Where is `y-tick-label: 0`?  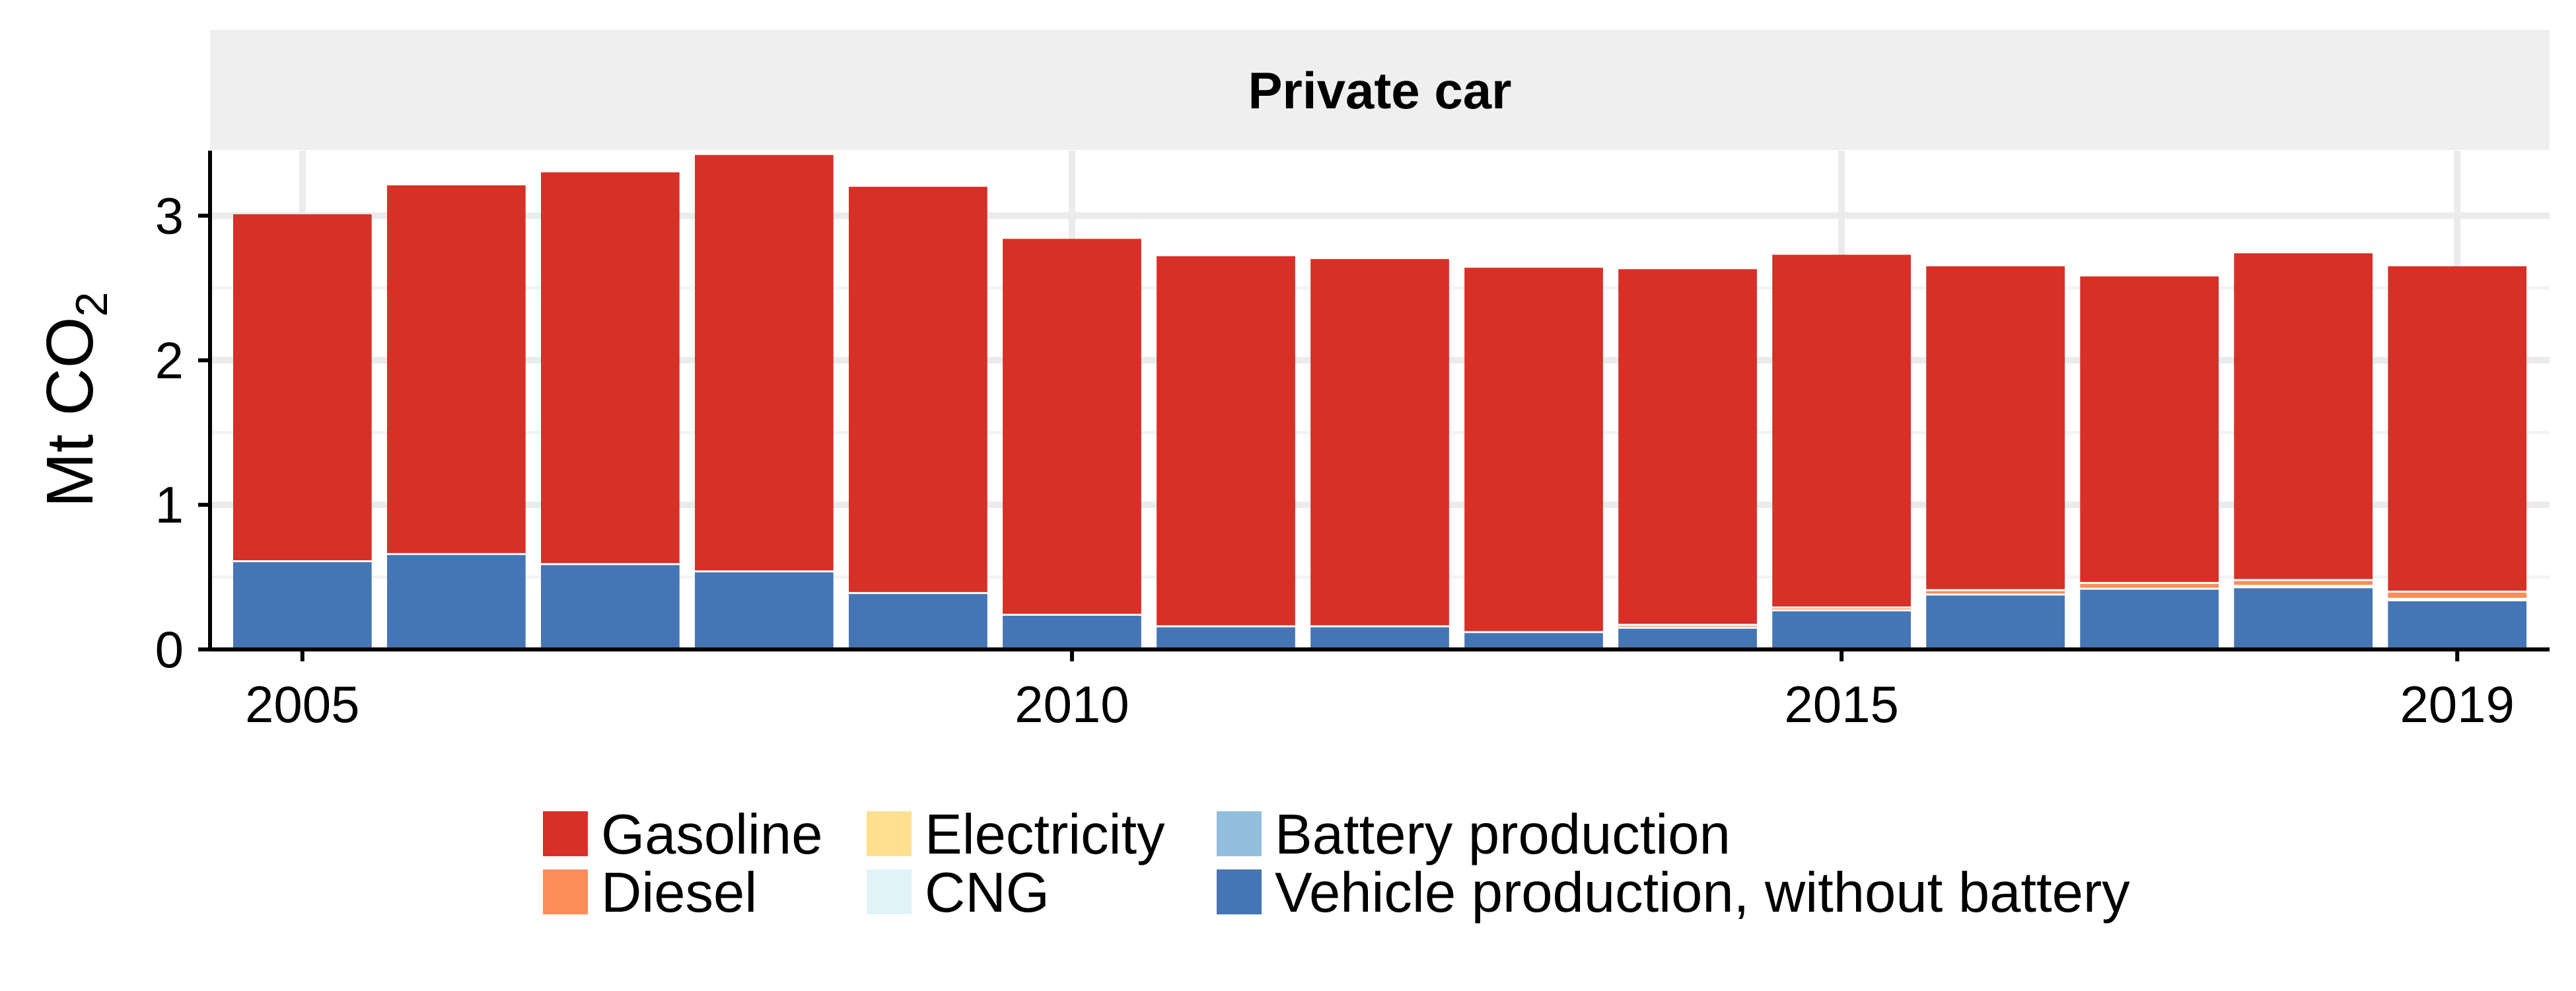
y-tick-label: 0 is located at coordinates (169, 649).